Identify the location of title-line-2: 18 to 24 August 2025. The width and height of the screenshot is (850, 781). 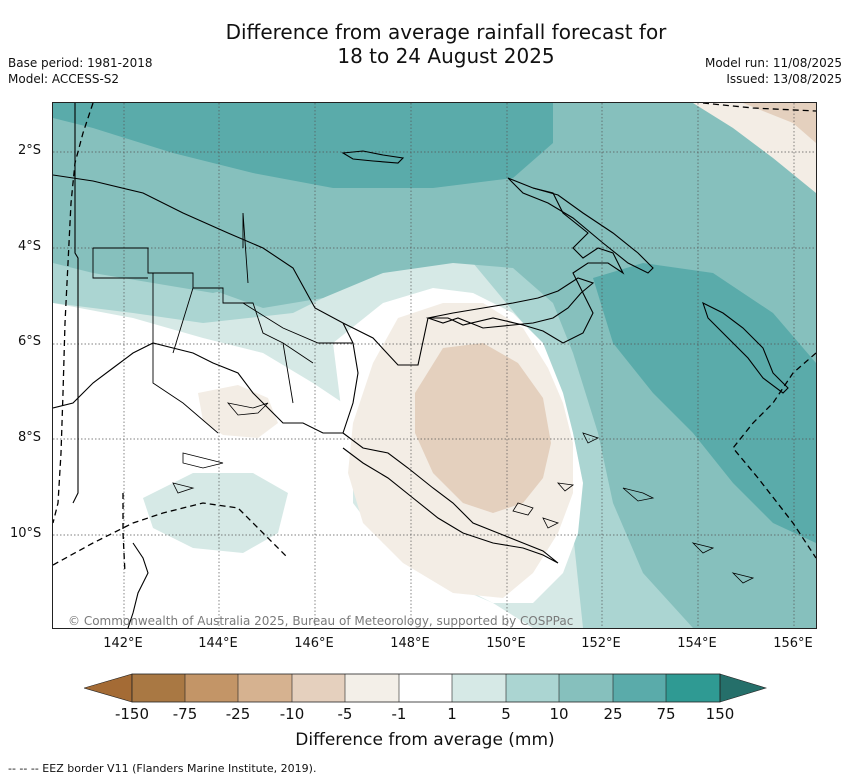
(446, 56).